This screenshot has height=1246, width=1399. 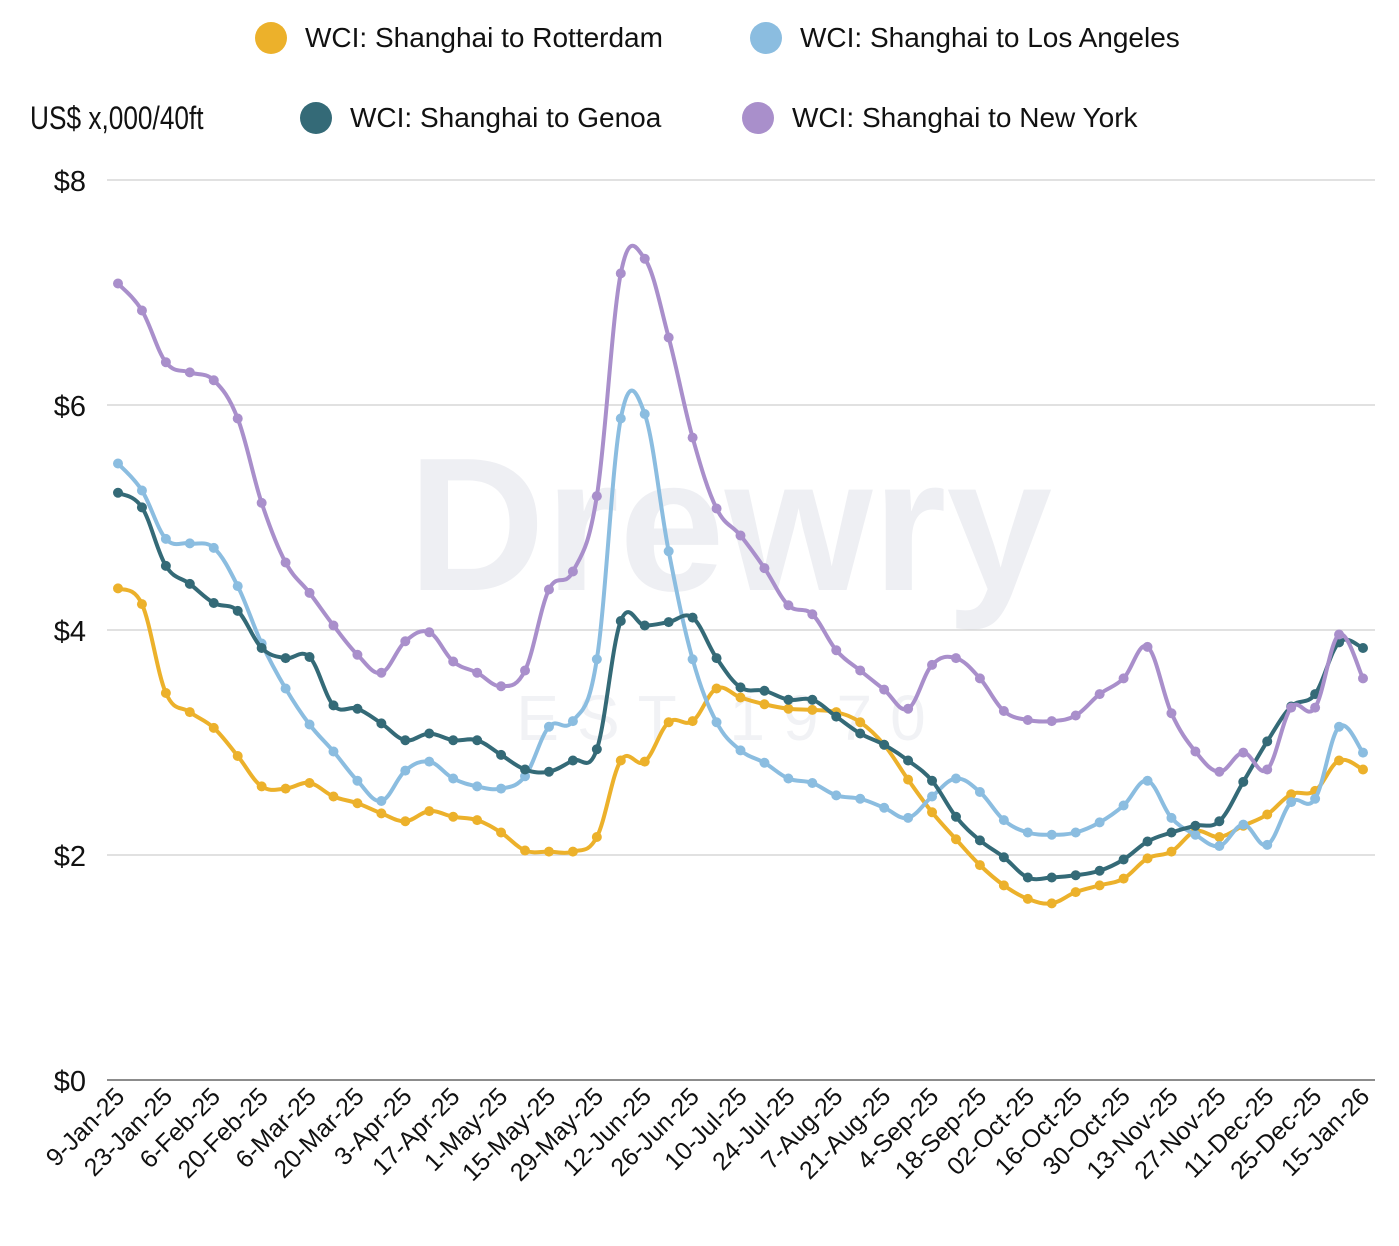 What do you see at coordinates (766, 38) in the screenshot?
I see `legend-dot-los-angeles` at bounding box center [766, 38].